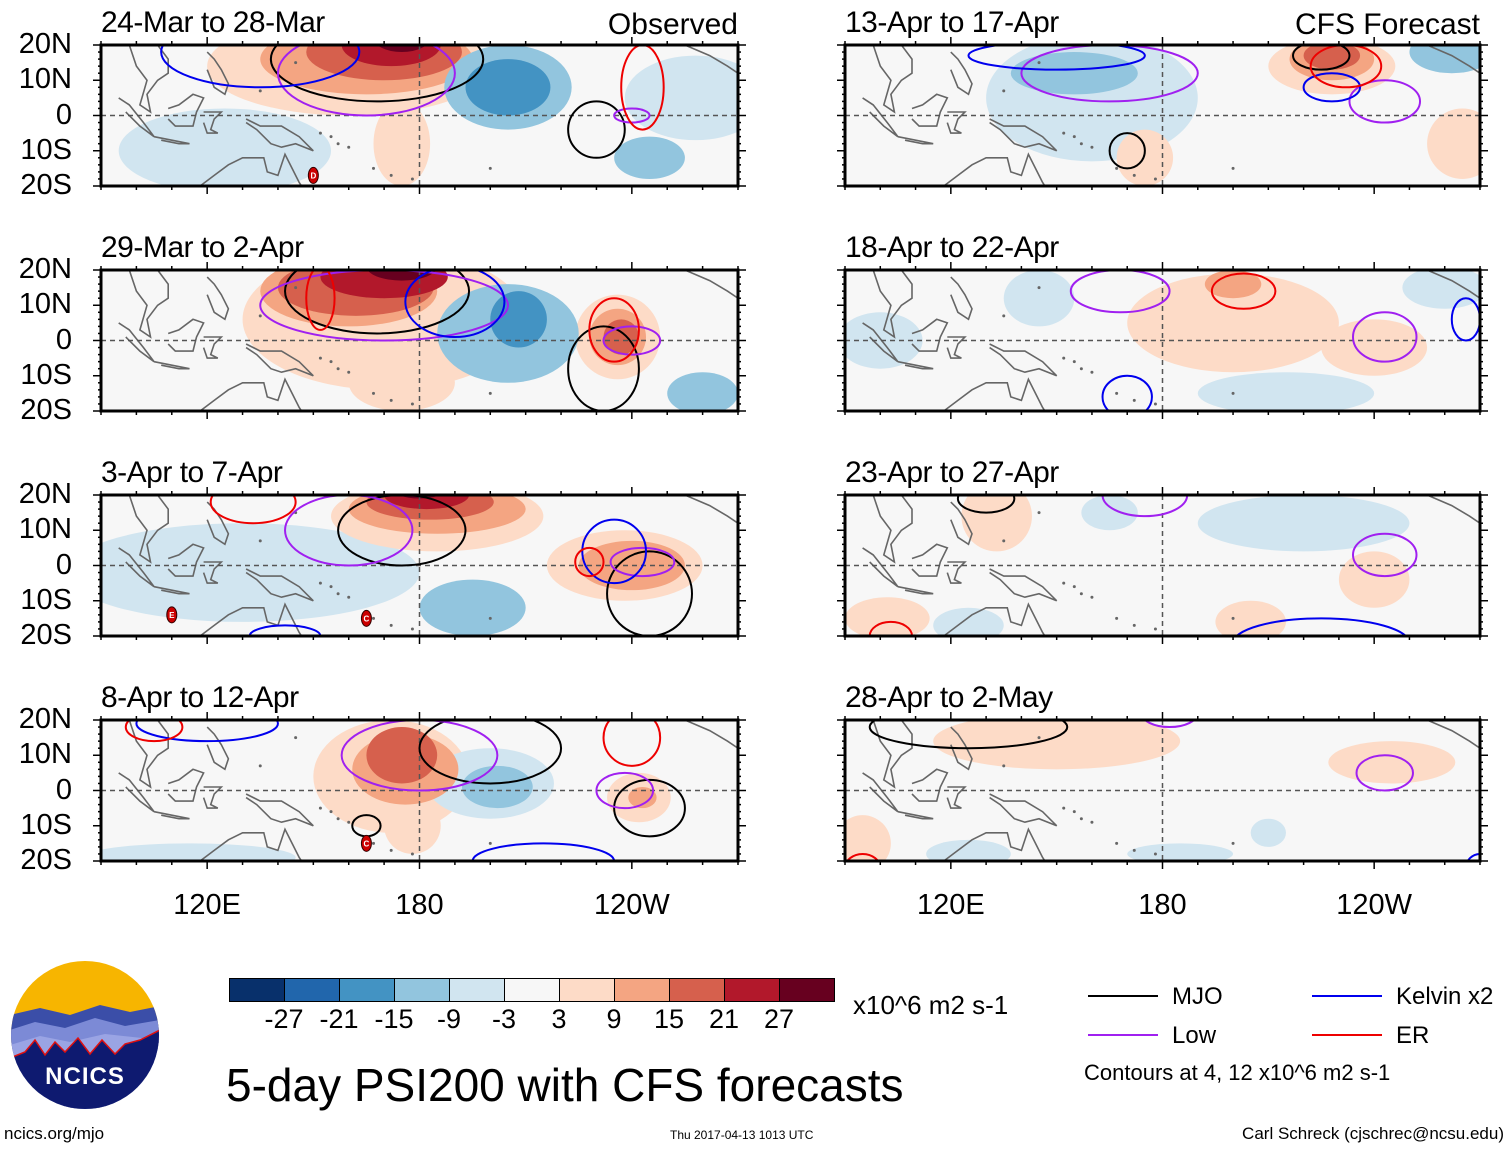 This screenshot has height=1149, width=1510. I want to click on cyclone-label: E, so click(172, 615).